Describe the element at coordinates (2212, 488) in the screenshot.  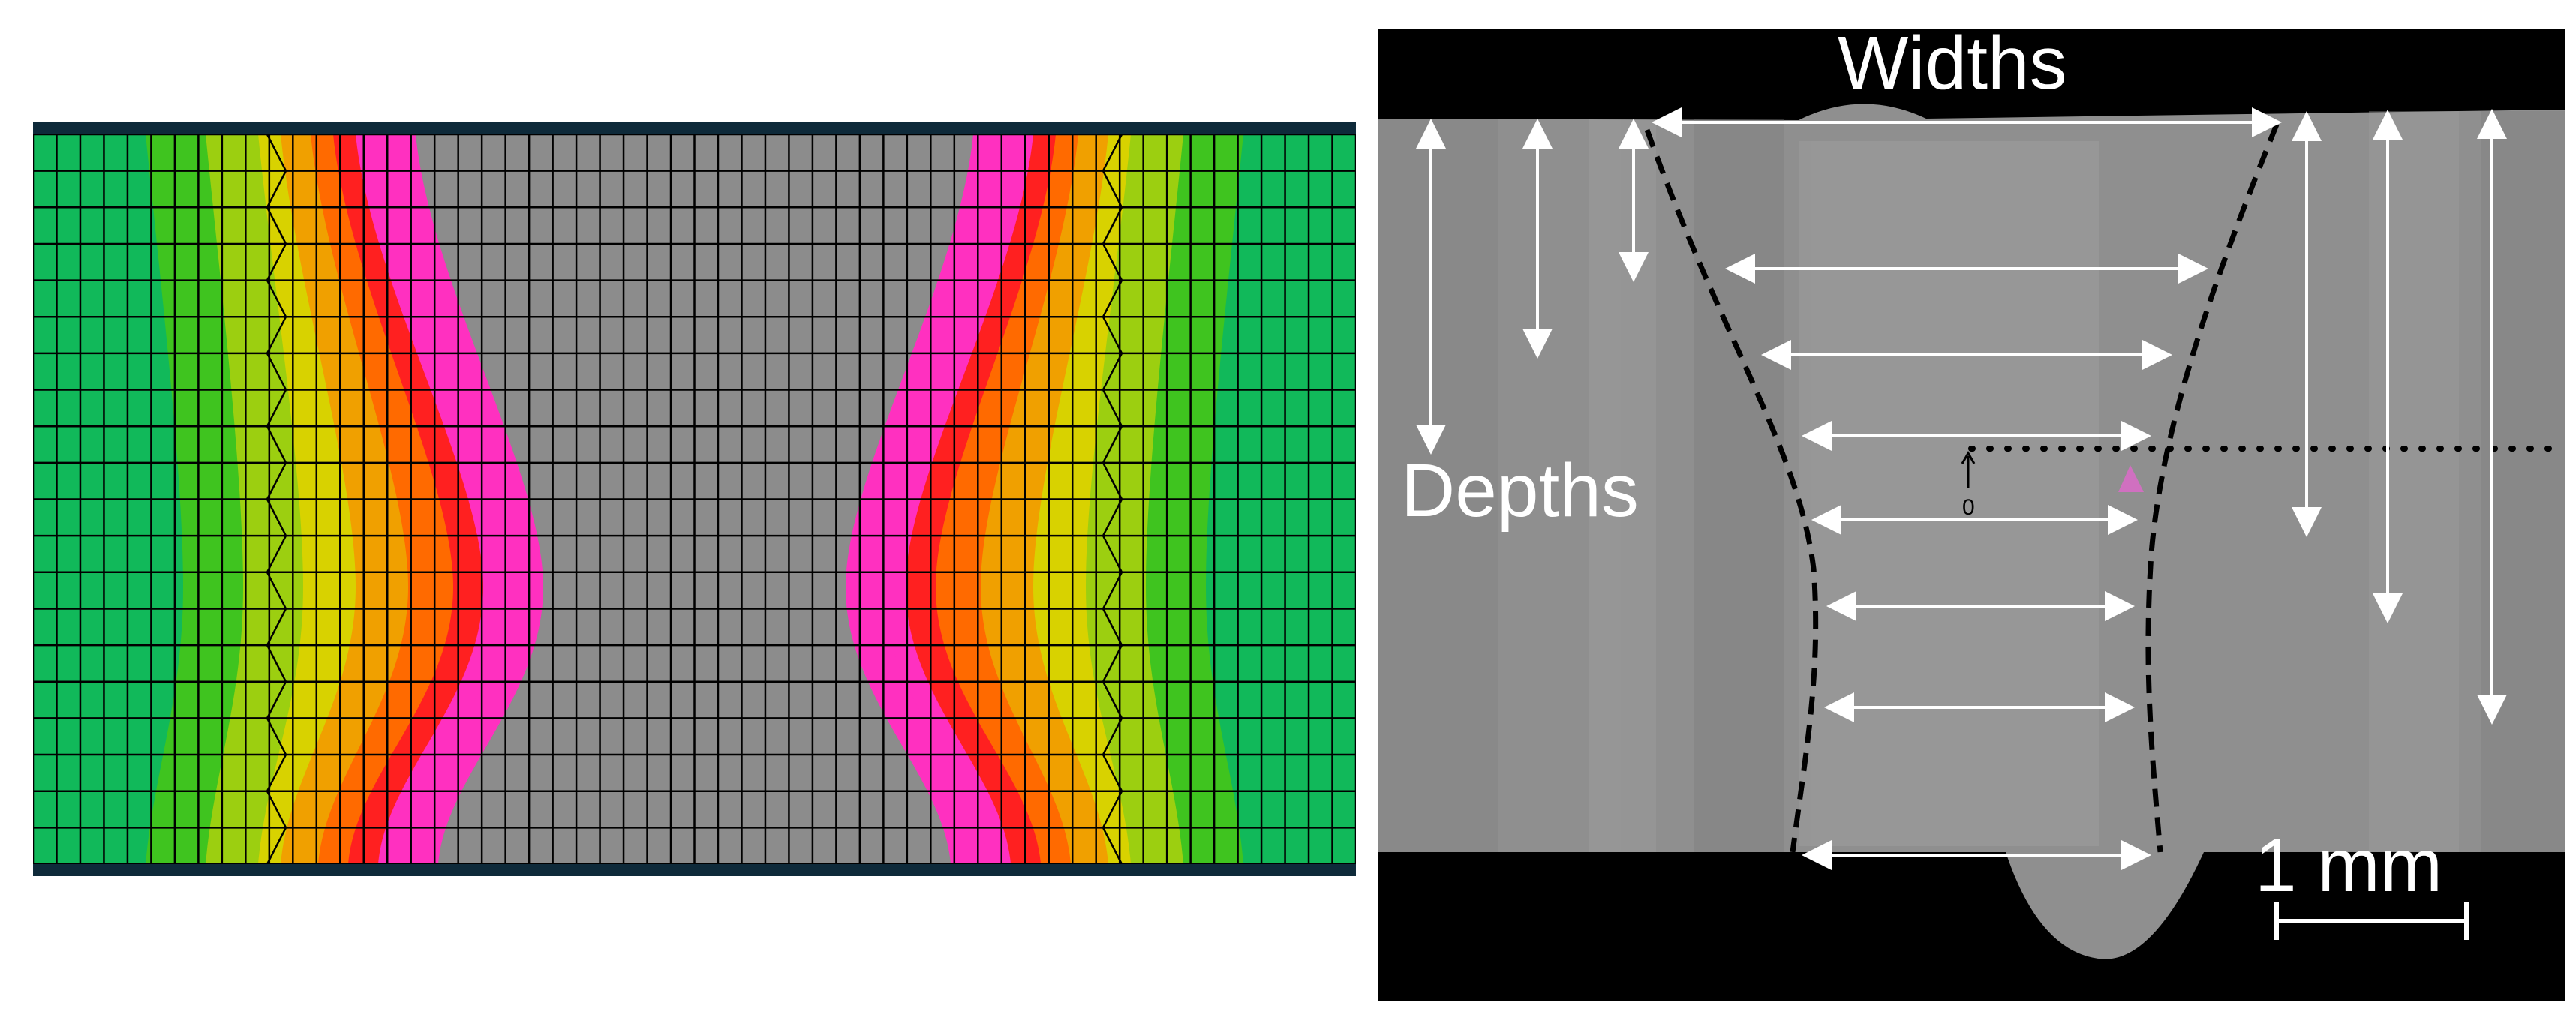
I see `fusion-boundary-right` at that location.